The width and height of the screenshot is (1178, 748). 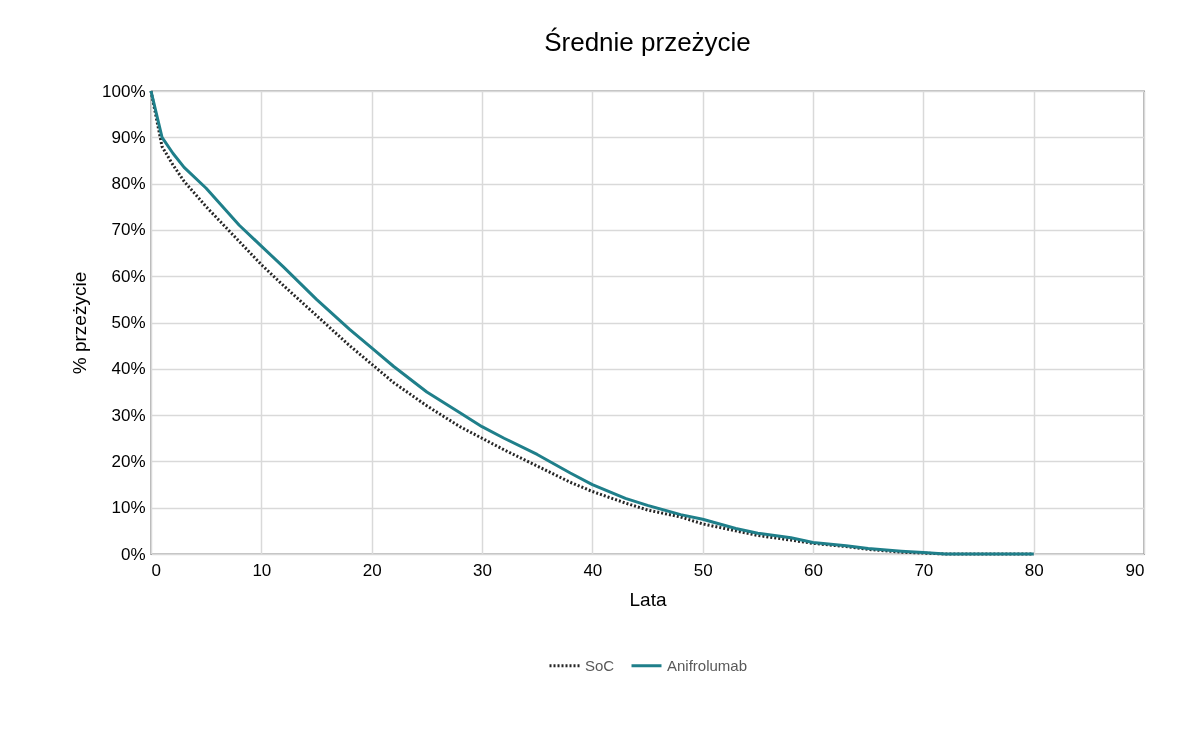 I want to click on legend-label: SoC, so click(x=600, y=665).